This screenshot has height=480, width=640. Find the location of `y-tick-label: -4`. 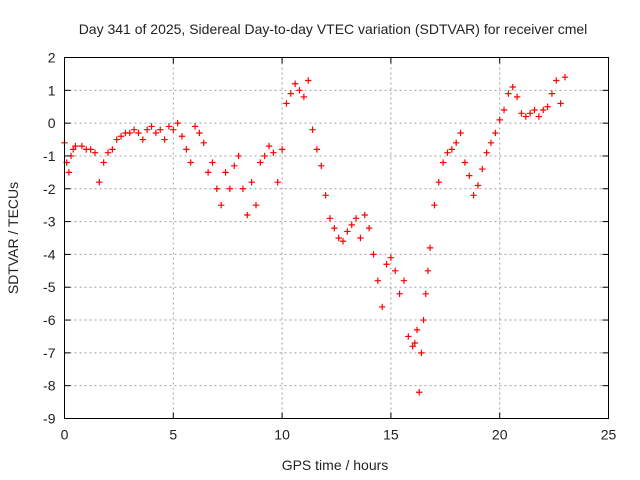

y-tick-label: -4 is located at coordinates (49, 254).